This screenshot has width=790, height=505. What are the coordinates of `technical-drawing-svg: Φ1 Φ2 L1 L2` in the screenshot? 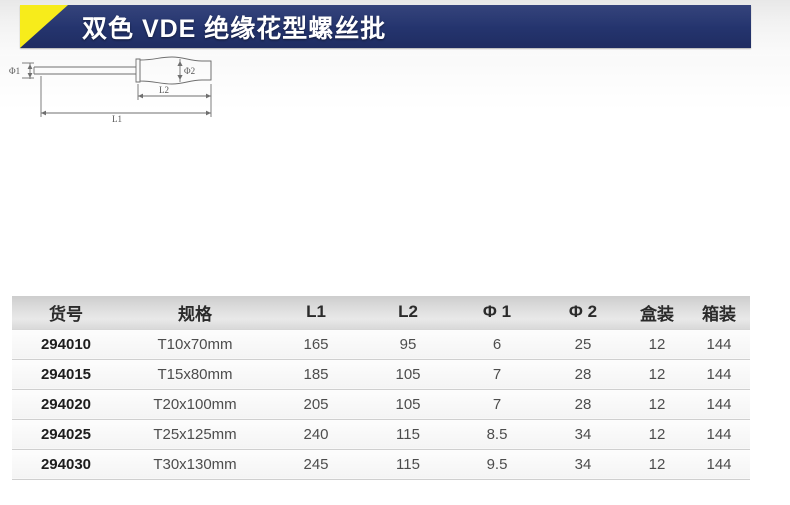 It's located at (110, 90).